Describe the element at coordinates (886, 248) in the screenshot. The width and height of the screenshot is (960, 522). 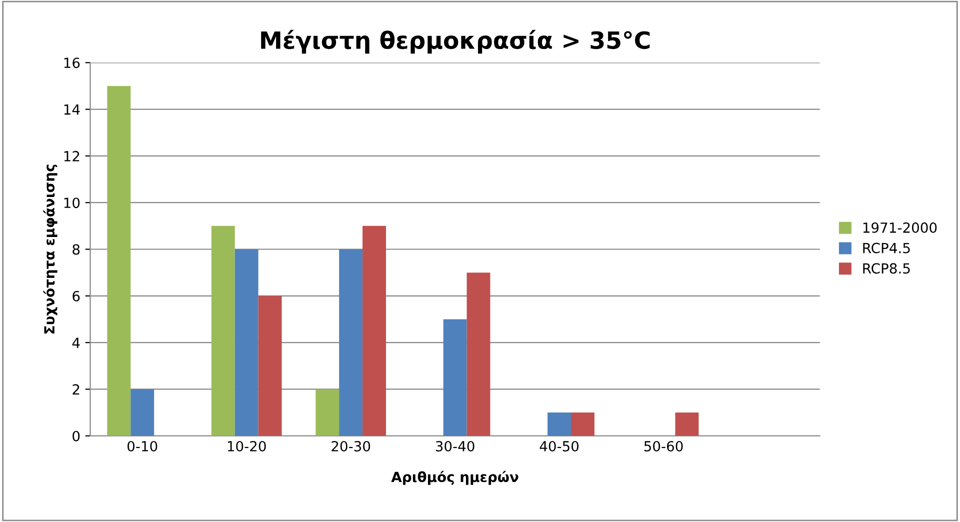
I see `legend-label: RCP4.5` at that location.